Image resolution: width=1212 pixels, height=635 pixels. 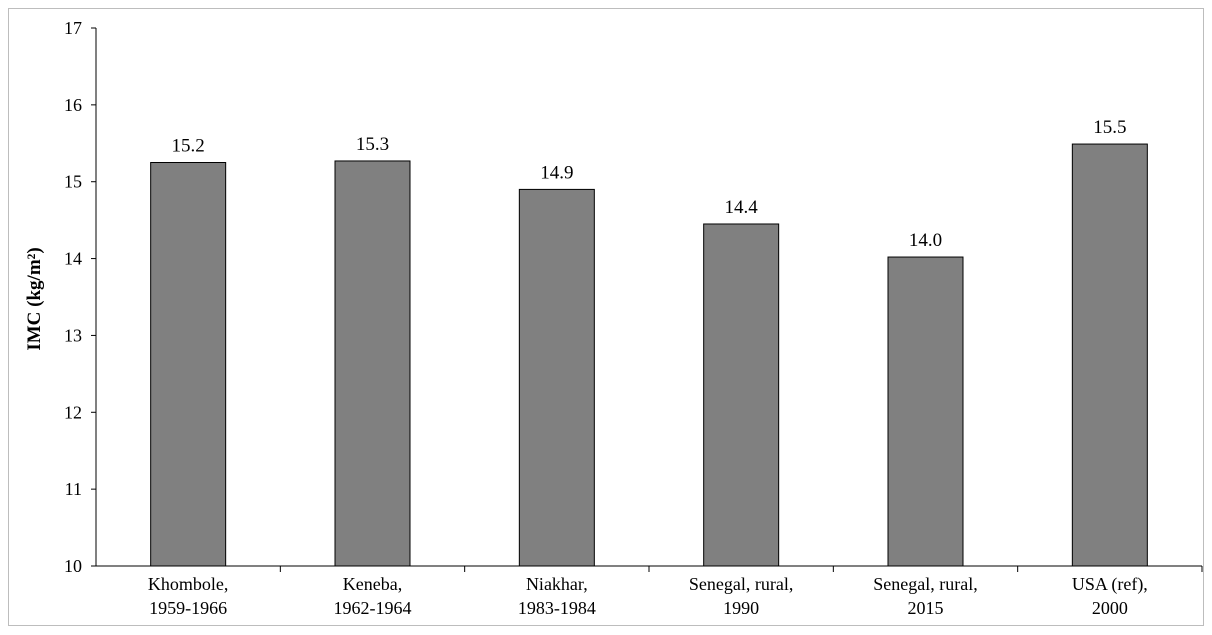 I want to click on category-label-3-line-1: 1990, so click(x=741, y=608).